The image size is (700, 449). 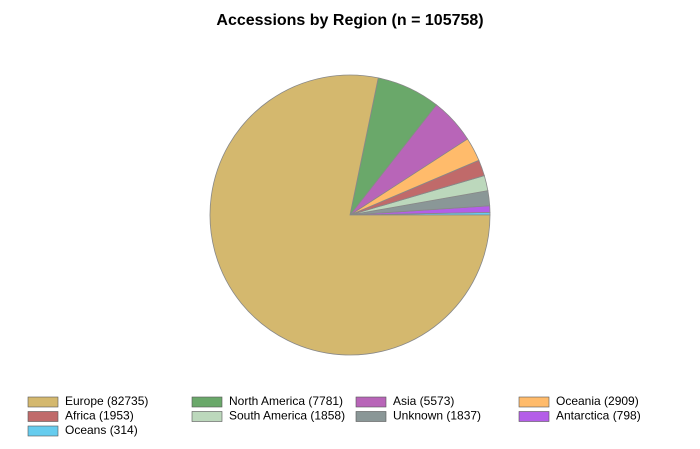 I want to click on legend-label: Oceans (314), so click(x=101, y=430).